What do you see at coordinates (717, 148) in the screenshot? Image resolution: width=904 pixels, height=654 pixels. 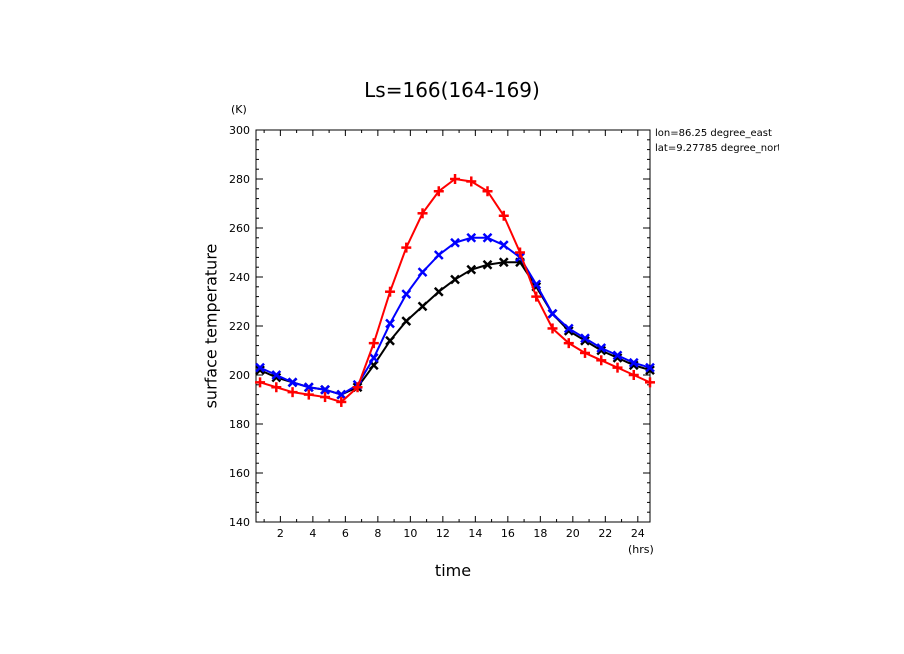 I see `lat-annotation: lat=9.27785 degree_north` at bounding box center [717, 148].